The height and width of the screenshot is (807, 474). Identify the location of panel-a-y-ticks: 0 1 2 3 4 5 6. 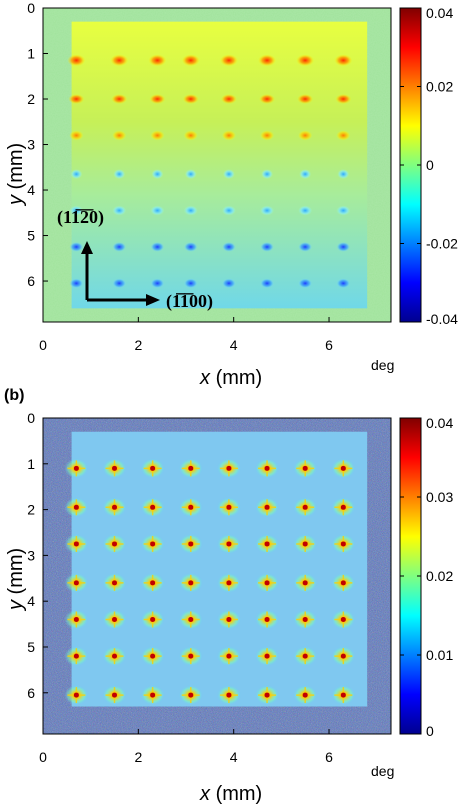
(37, 144).